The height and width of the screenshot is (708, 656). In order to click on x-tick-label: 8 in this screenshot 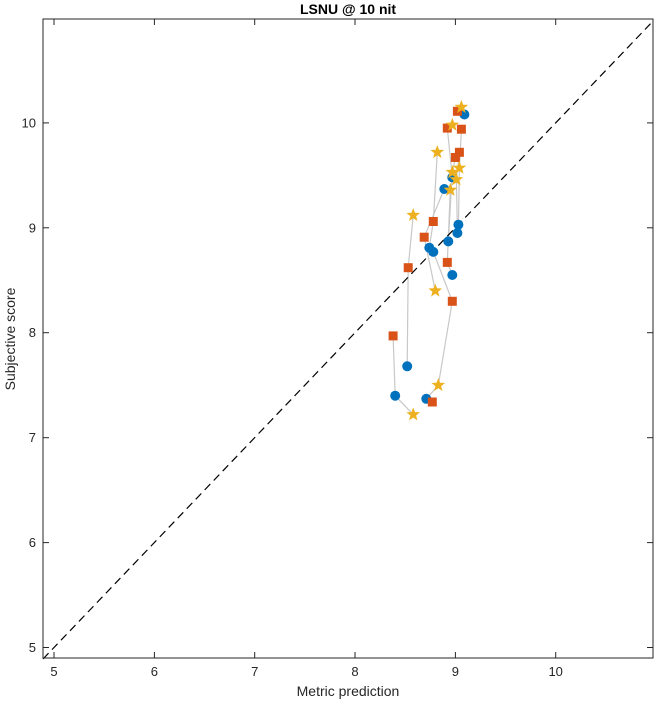, I will do `click(354, 671)`.